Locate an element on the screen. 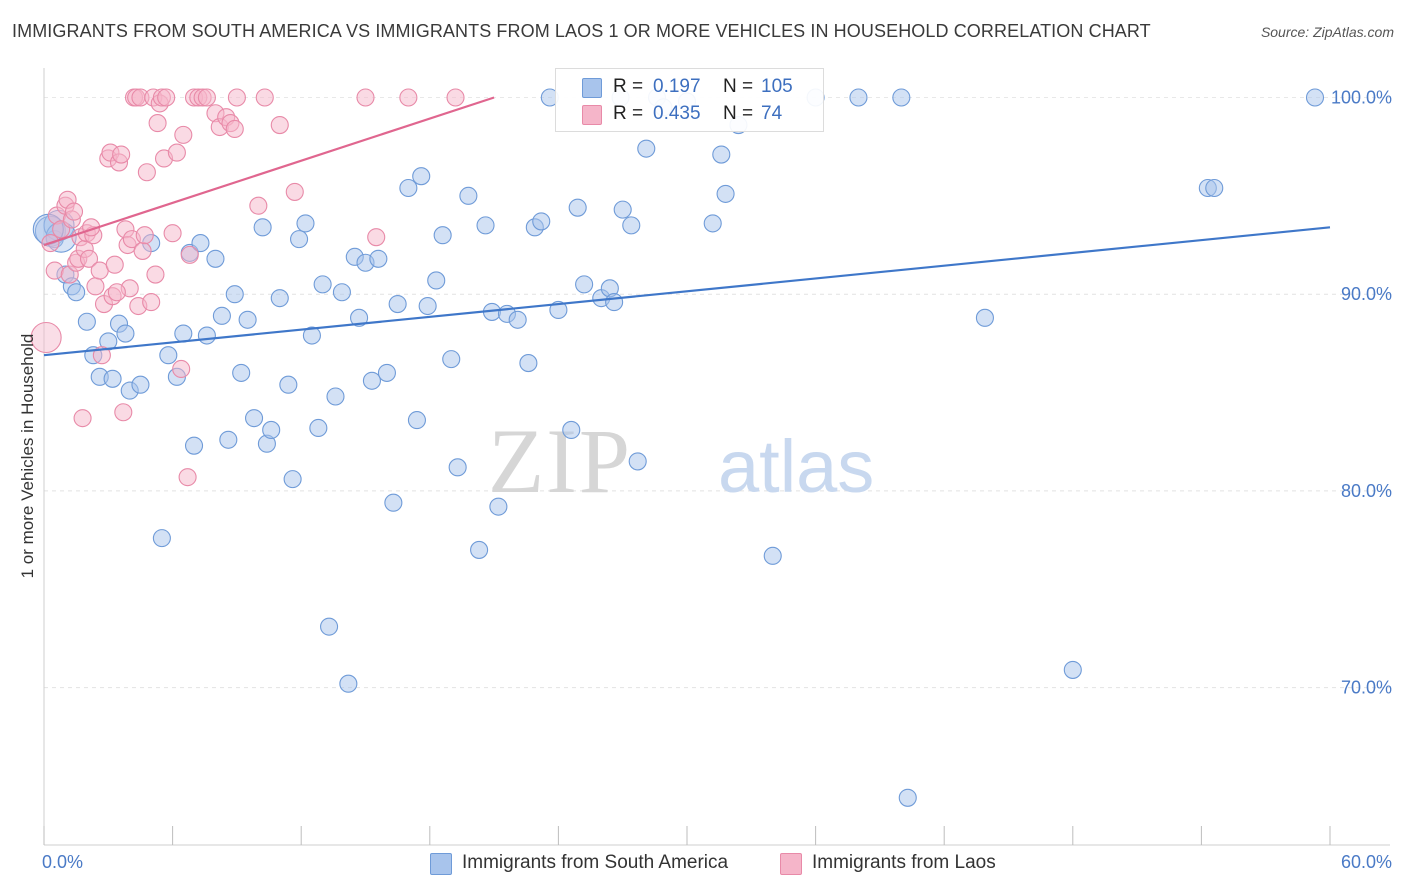 The image size is (1406, 892). legend-label-laos: Immigrants from Laos is located at coordinates (904, 862).